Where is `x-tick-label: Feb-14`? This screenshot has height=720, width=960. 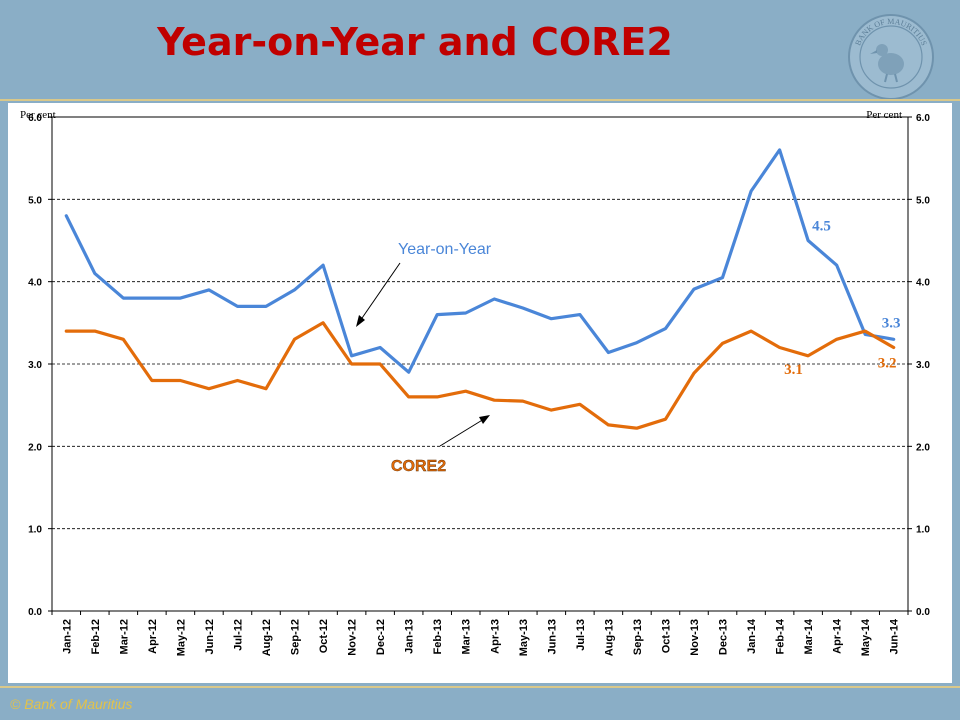 x-tick-label: Feb-14 is located at coordinates (781, 636).